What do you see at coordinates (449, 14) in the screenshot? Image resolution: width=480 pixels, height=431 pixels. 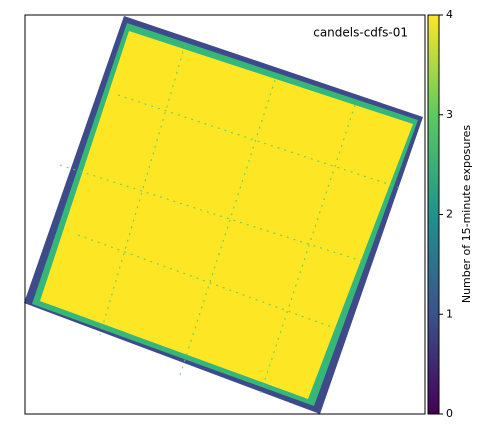 I see `colorbar-tick-label: 4` at bounding box center [449, 14].